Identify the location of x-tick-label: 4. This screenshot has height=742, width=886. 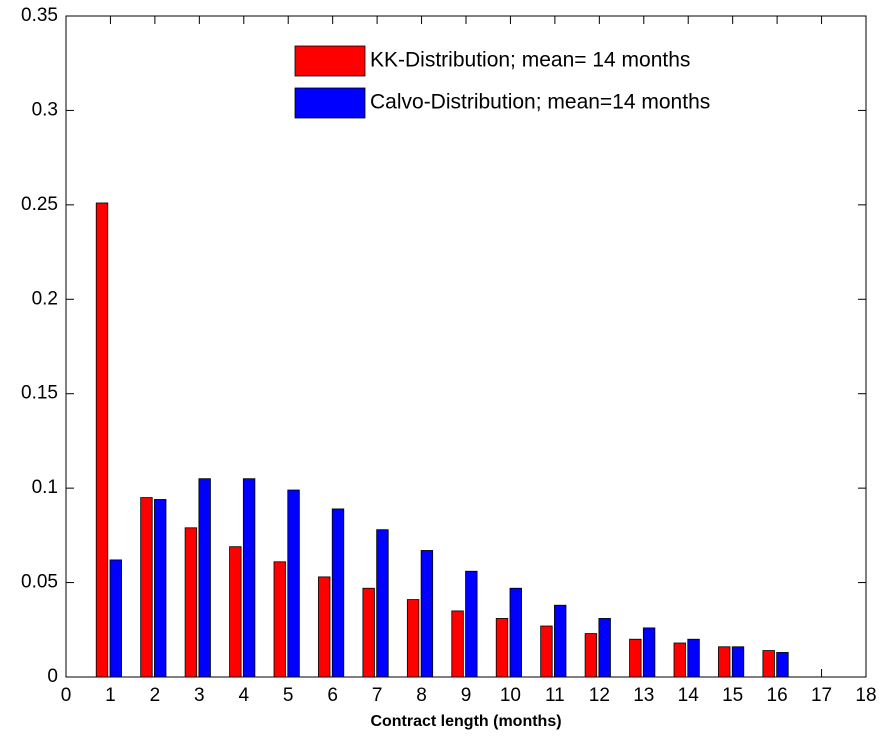
(243, 695).